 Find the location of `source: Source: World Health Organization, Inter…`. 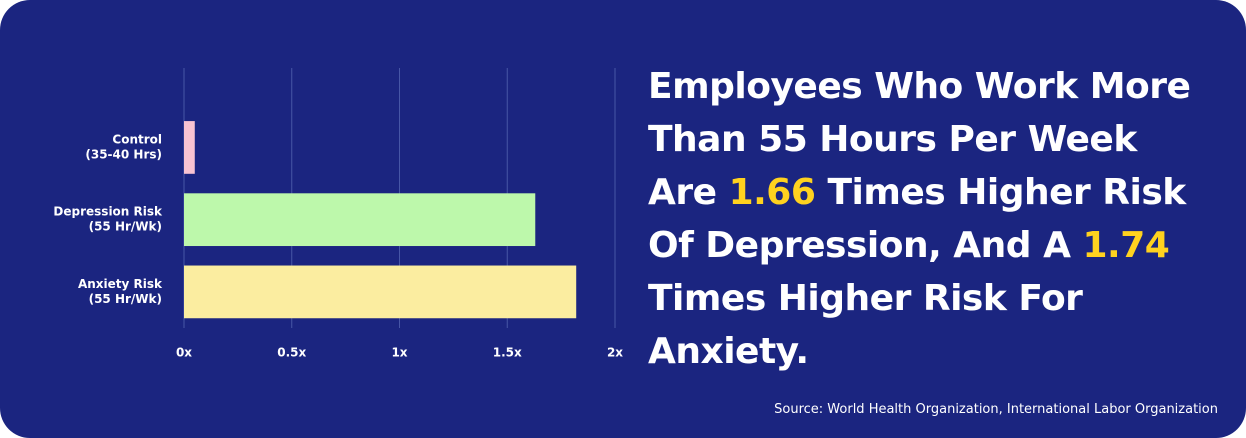

source: Source: World Health Organization, Inter… is located at coordinates (996, 409).